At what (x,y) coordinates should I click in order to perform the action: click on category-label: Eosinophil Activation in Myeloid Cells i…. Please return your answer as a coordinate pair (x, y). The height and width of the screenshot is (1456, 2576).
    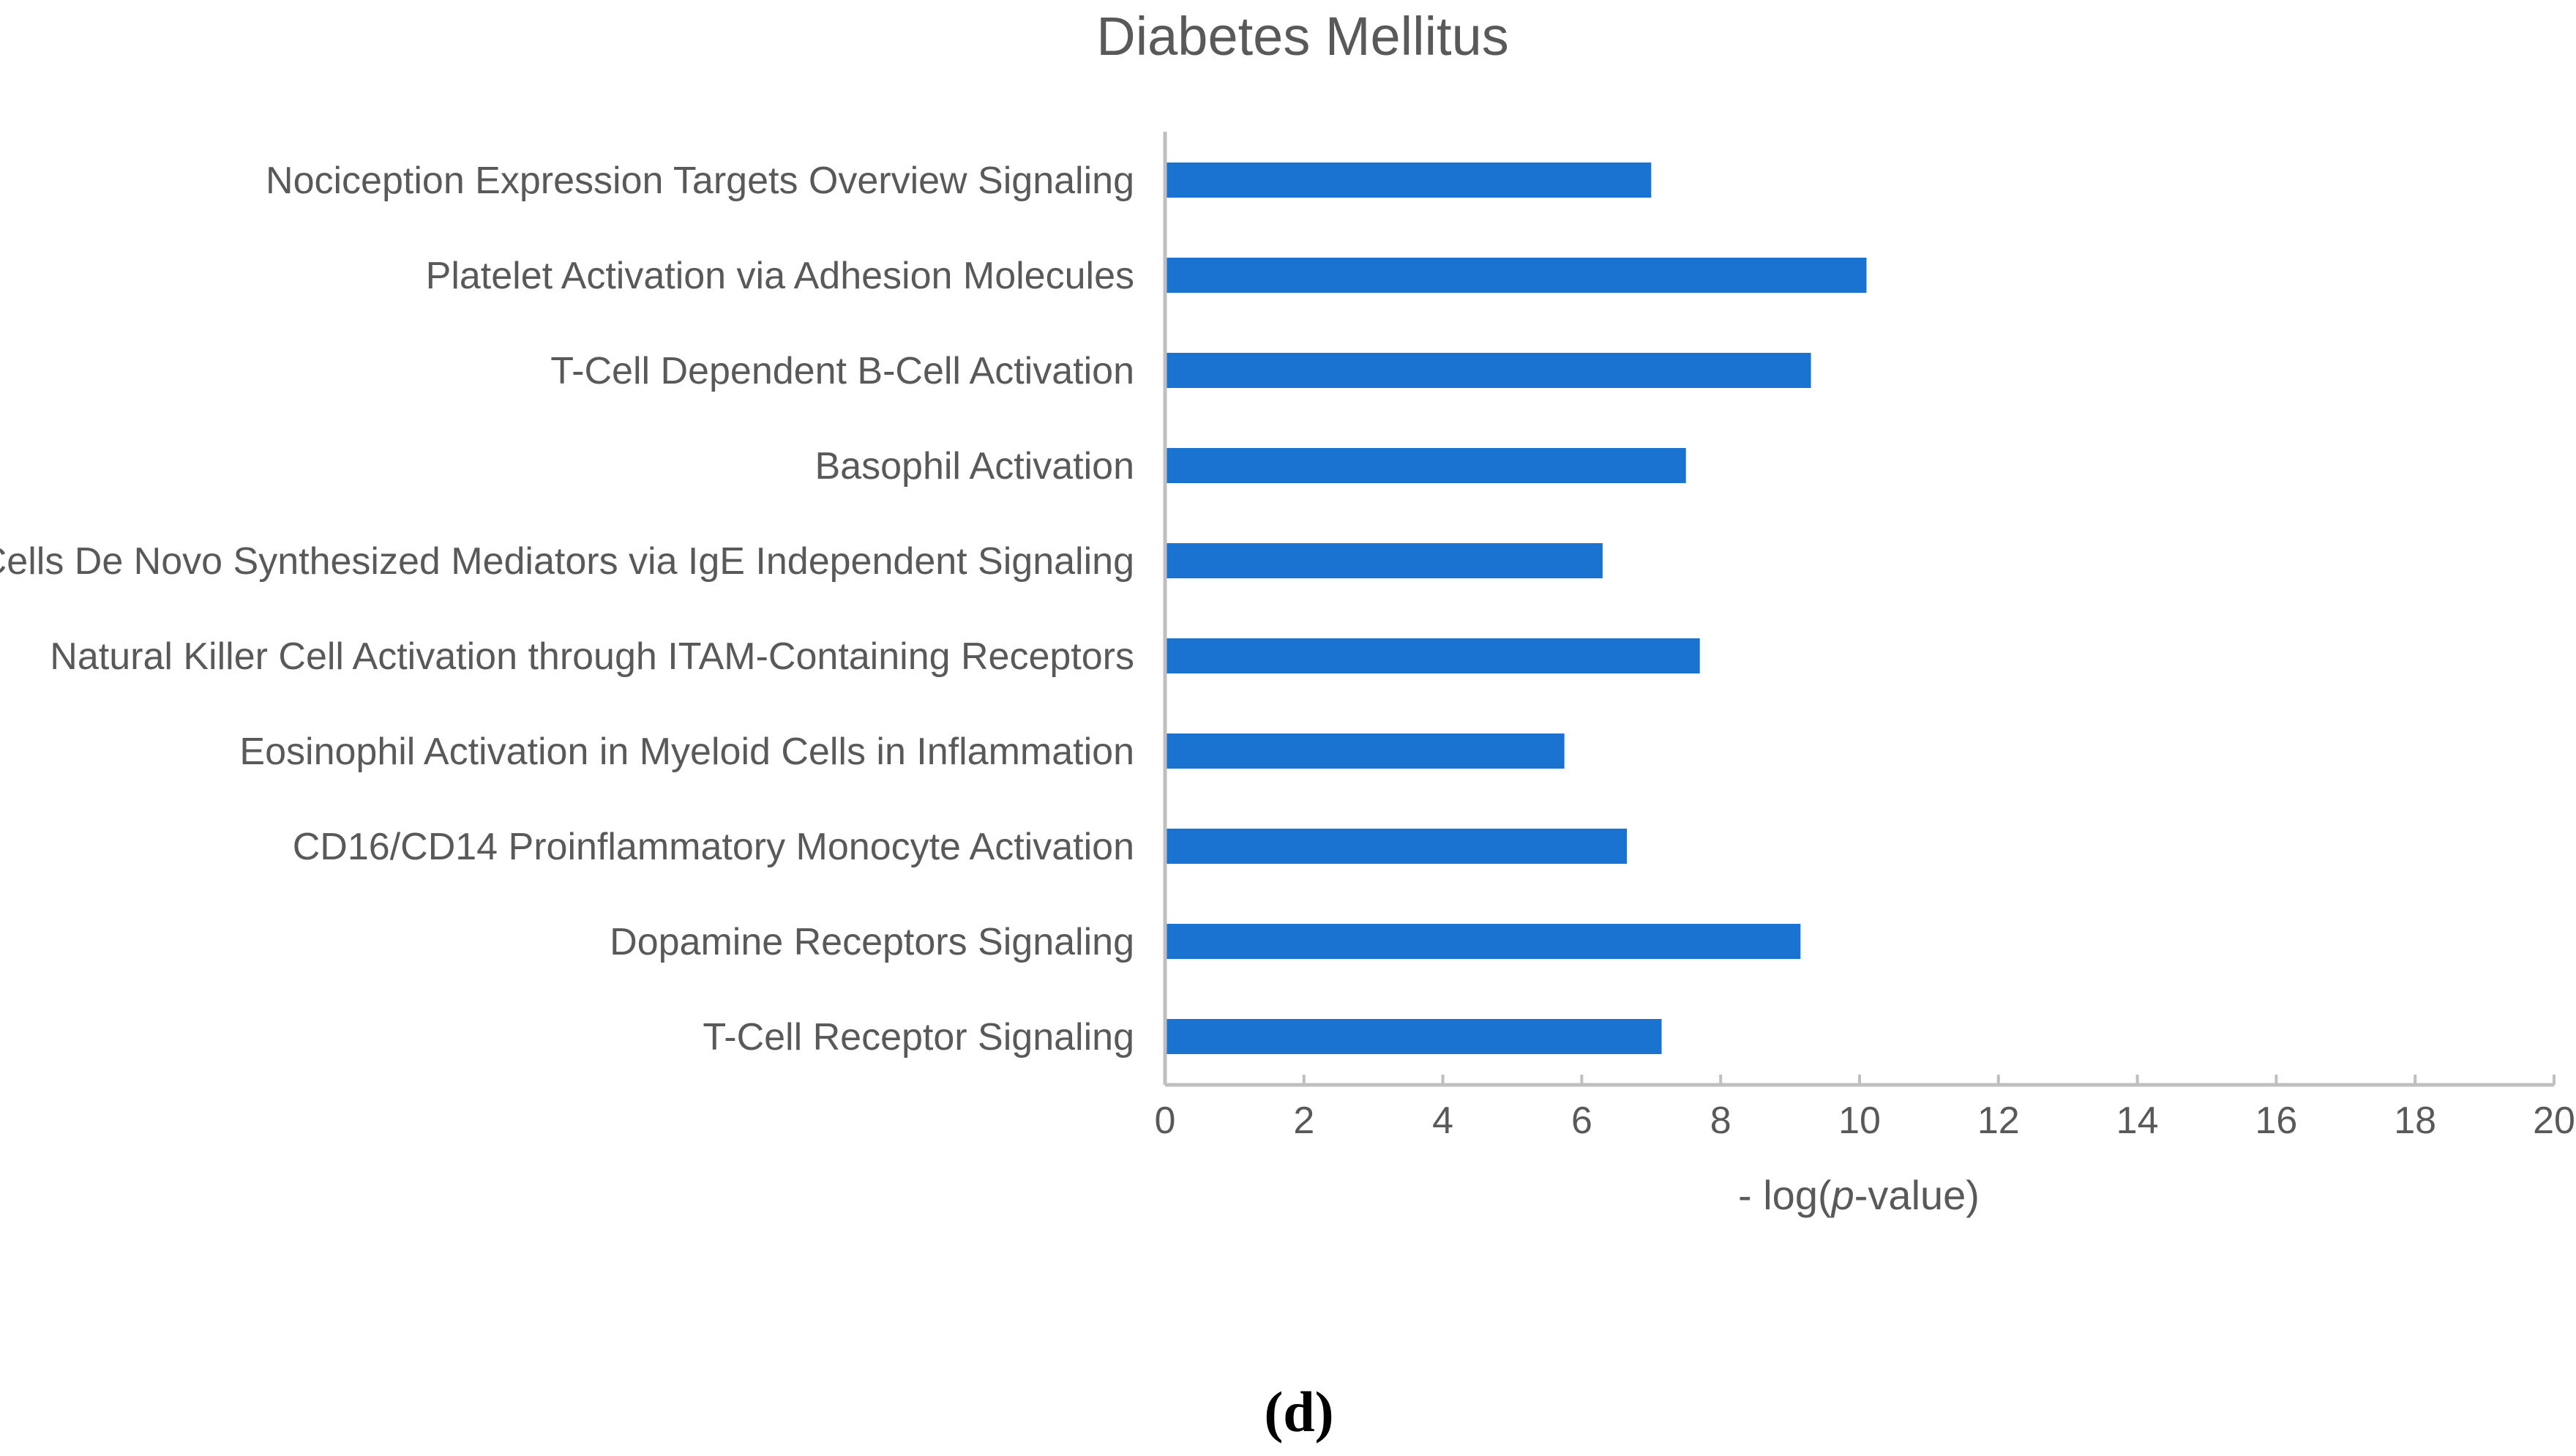
    Looking at the image, I should click on (686, 752).